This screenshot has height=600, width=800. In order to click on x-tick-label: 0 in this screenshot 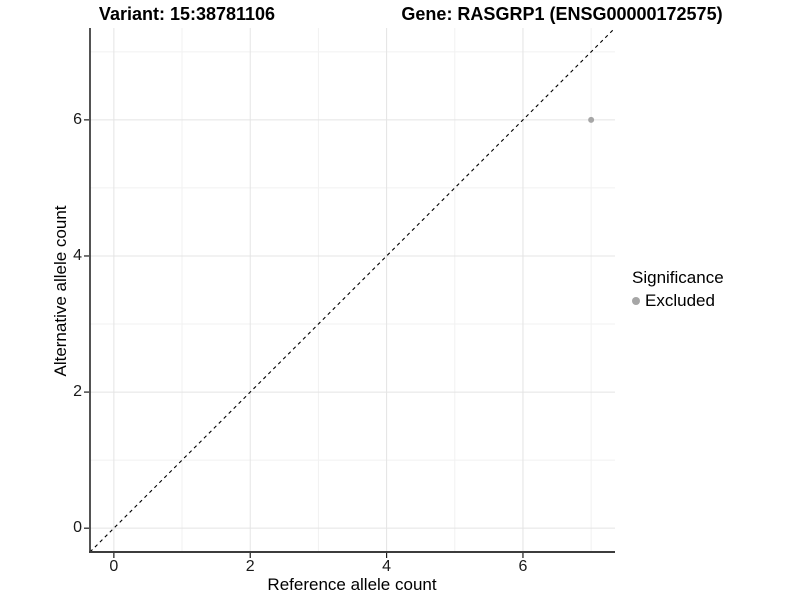, I will do `click(114, 566)`.